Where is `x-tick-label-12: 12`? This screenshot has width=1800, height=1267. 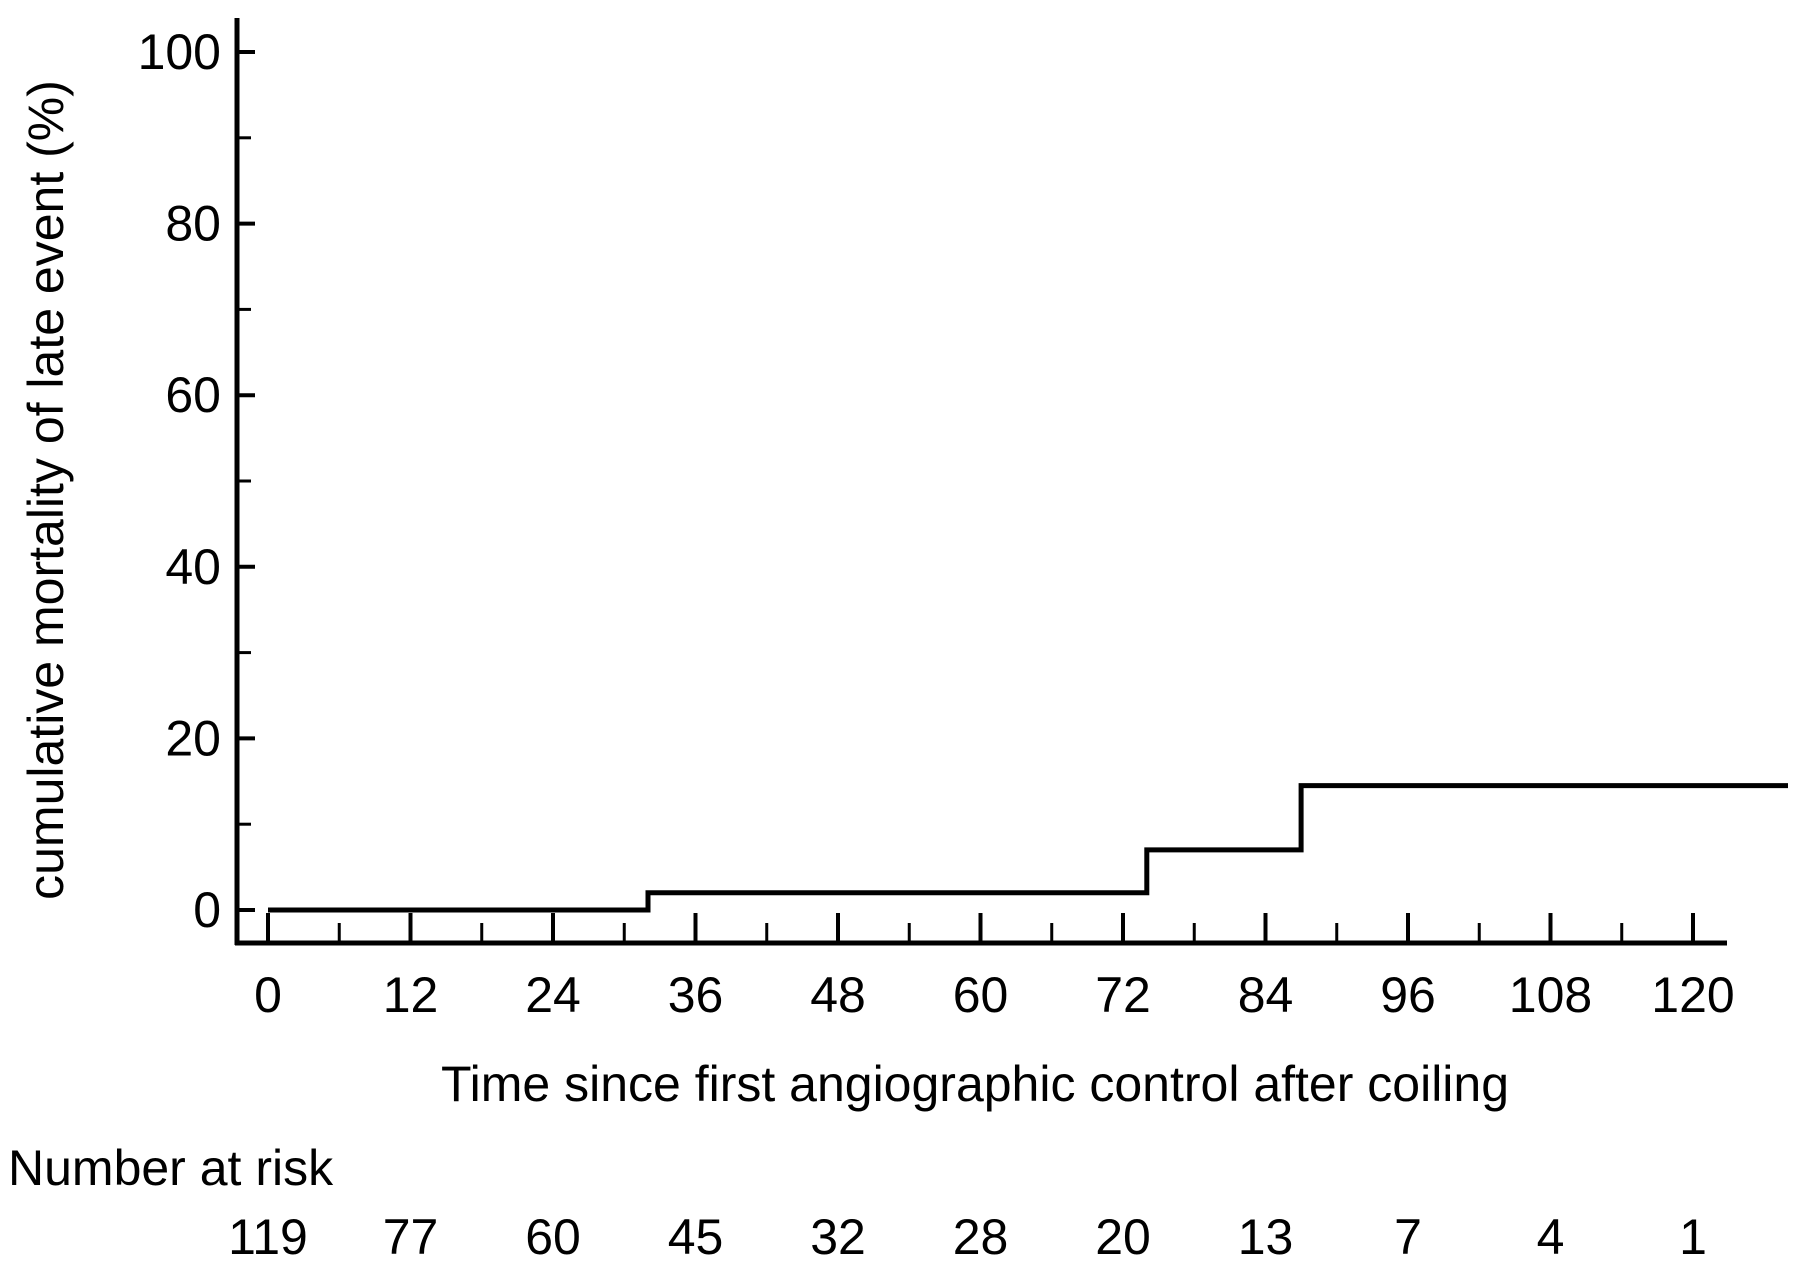
x-tick-label-12: 12 is located at coordinates (411, 995).